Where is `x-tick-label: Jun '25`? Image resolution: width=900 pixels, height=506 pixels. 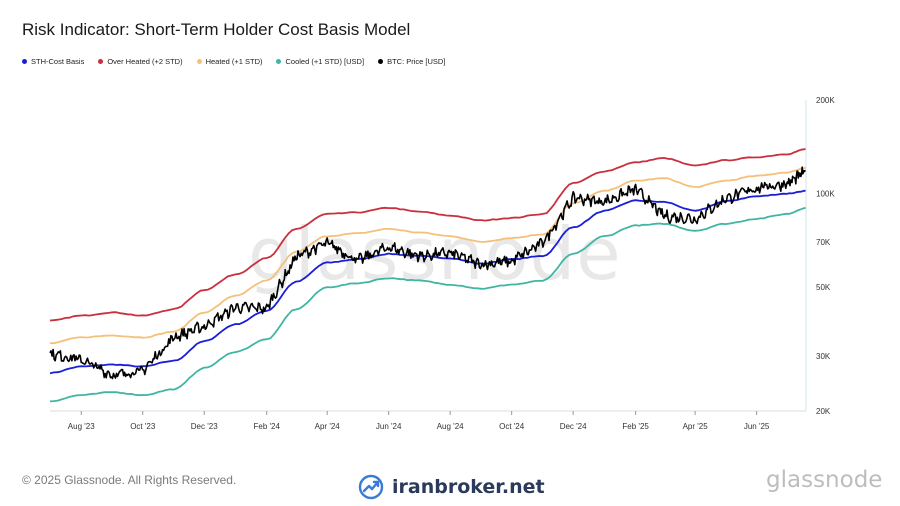 x-tick-label: Jun '25 is located at coordinates (757, 426).